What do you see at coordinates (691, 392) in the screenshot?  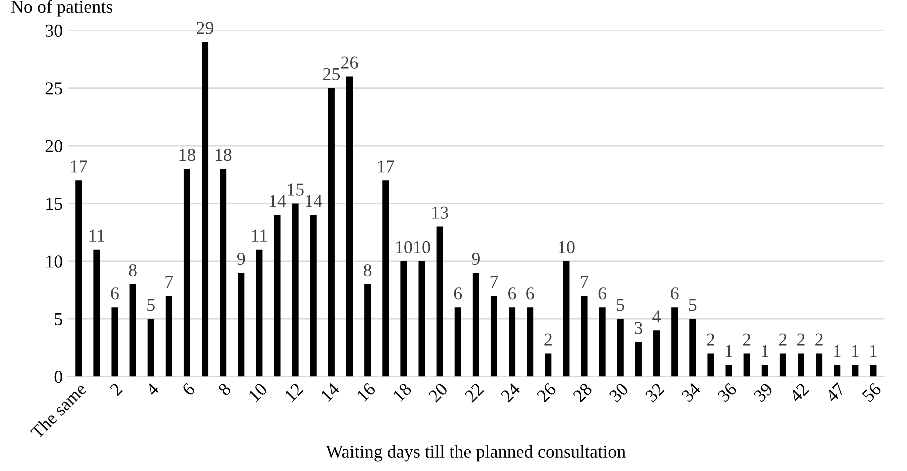 I see `x-tick-label: 34` at bounding box center [691, 392].